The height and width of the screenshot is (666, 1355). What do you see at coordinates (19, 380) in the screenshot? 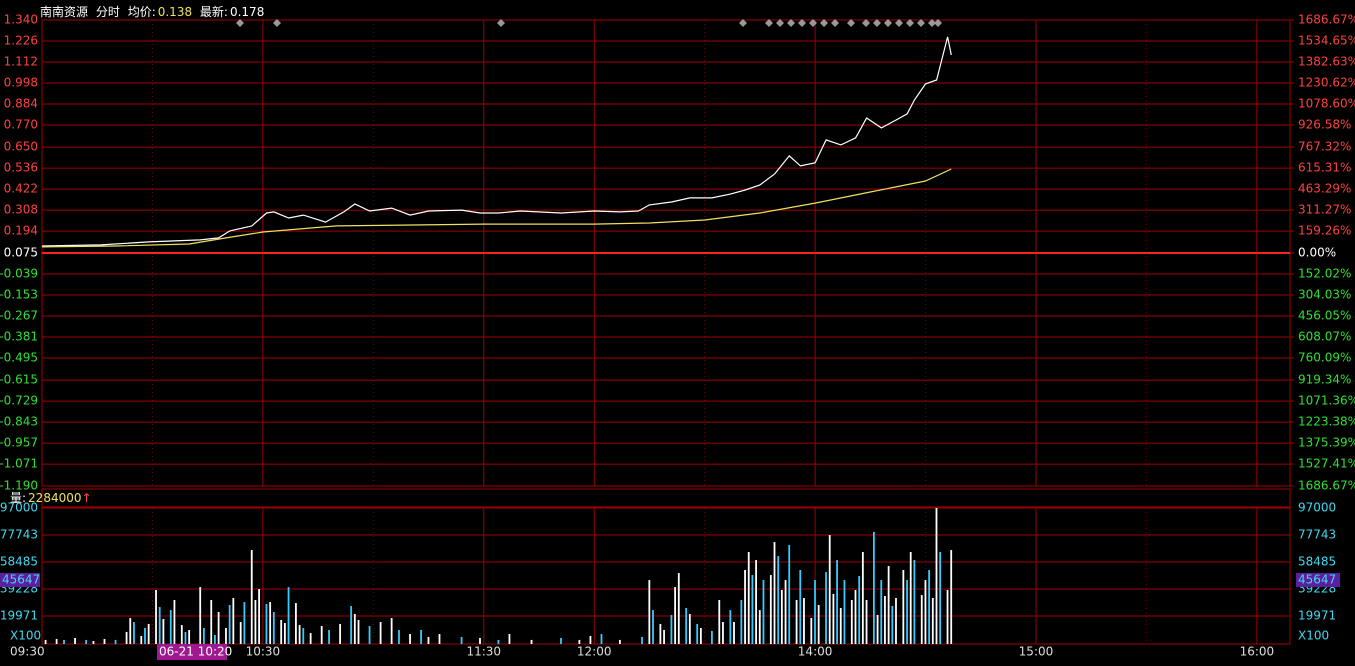
I see `y-tick-label: -0.615` at bounding box center [19, 380].